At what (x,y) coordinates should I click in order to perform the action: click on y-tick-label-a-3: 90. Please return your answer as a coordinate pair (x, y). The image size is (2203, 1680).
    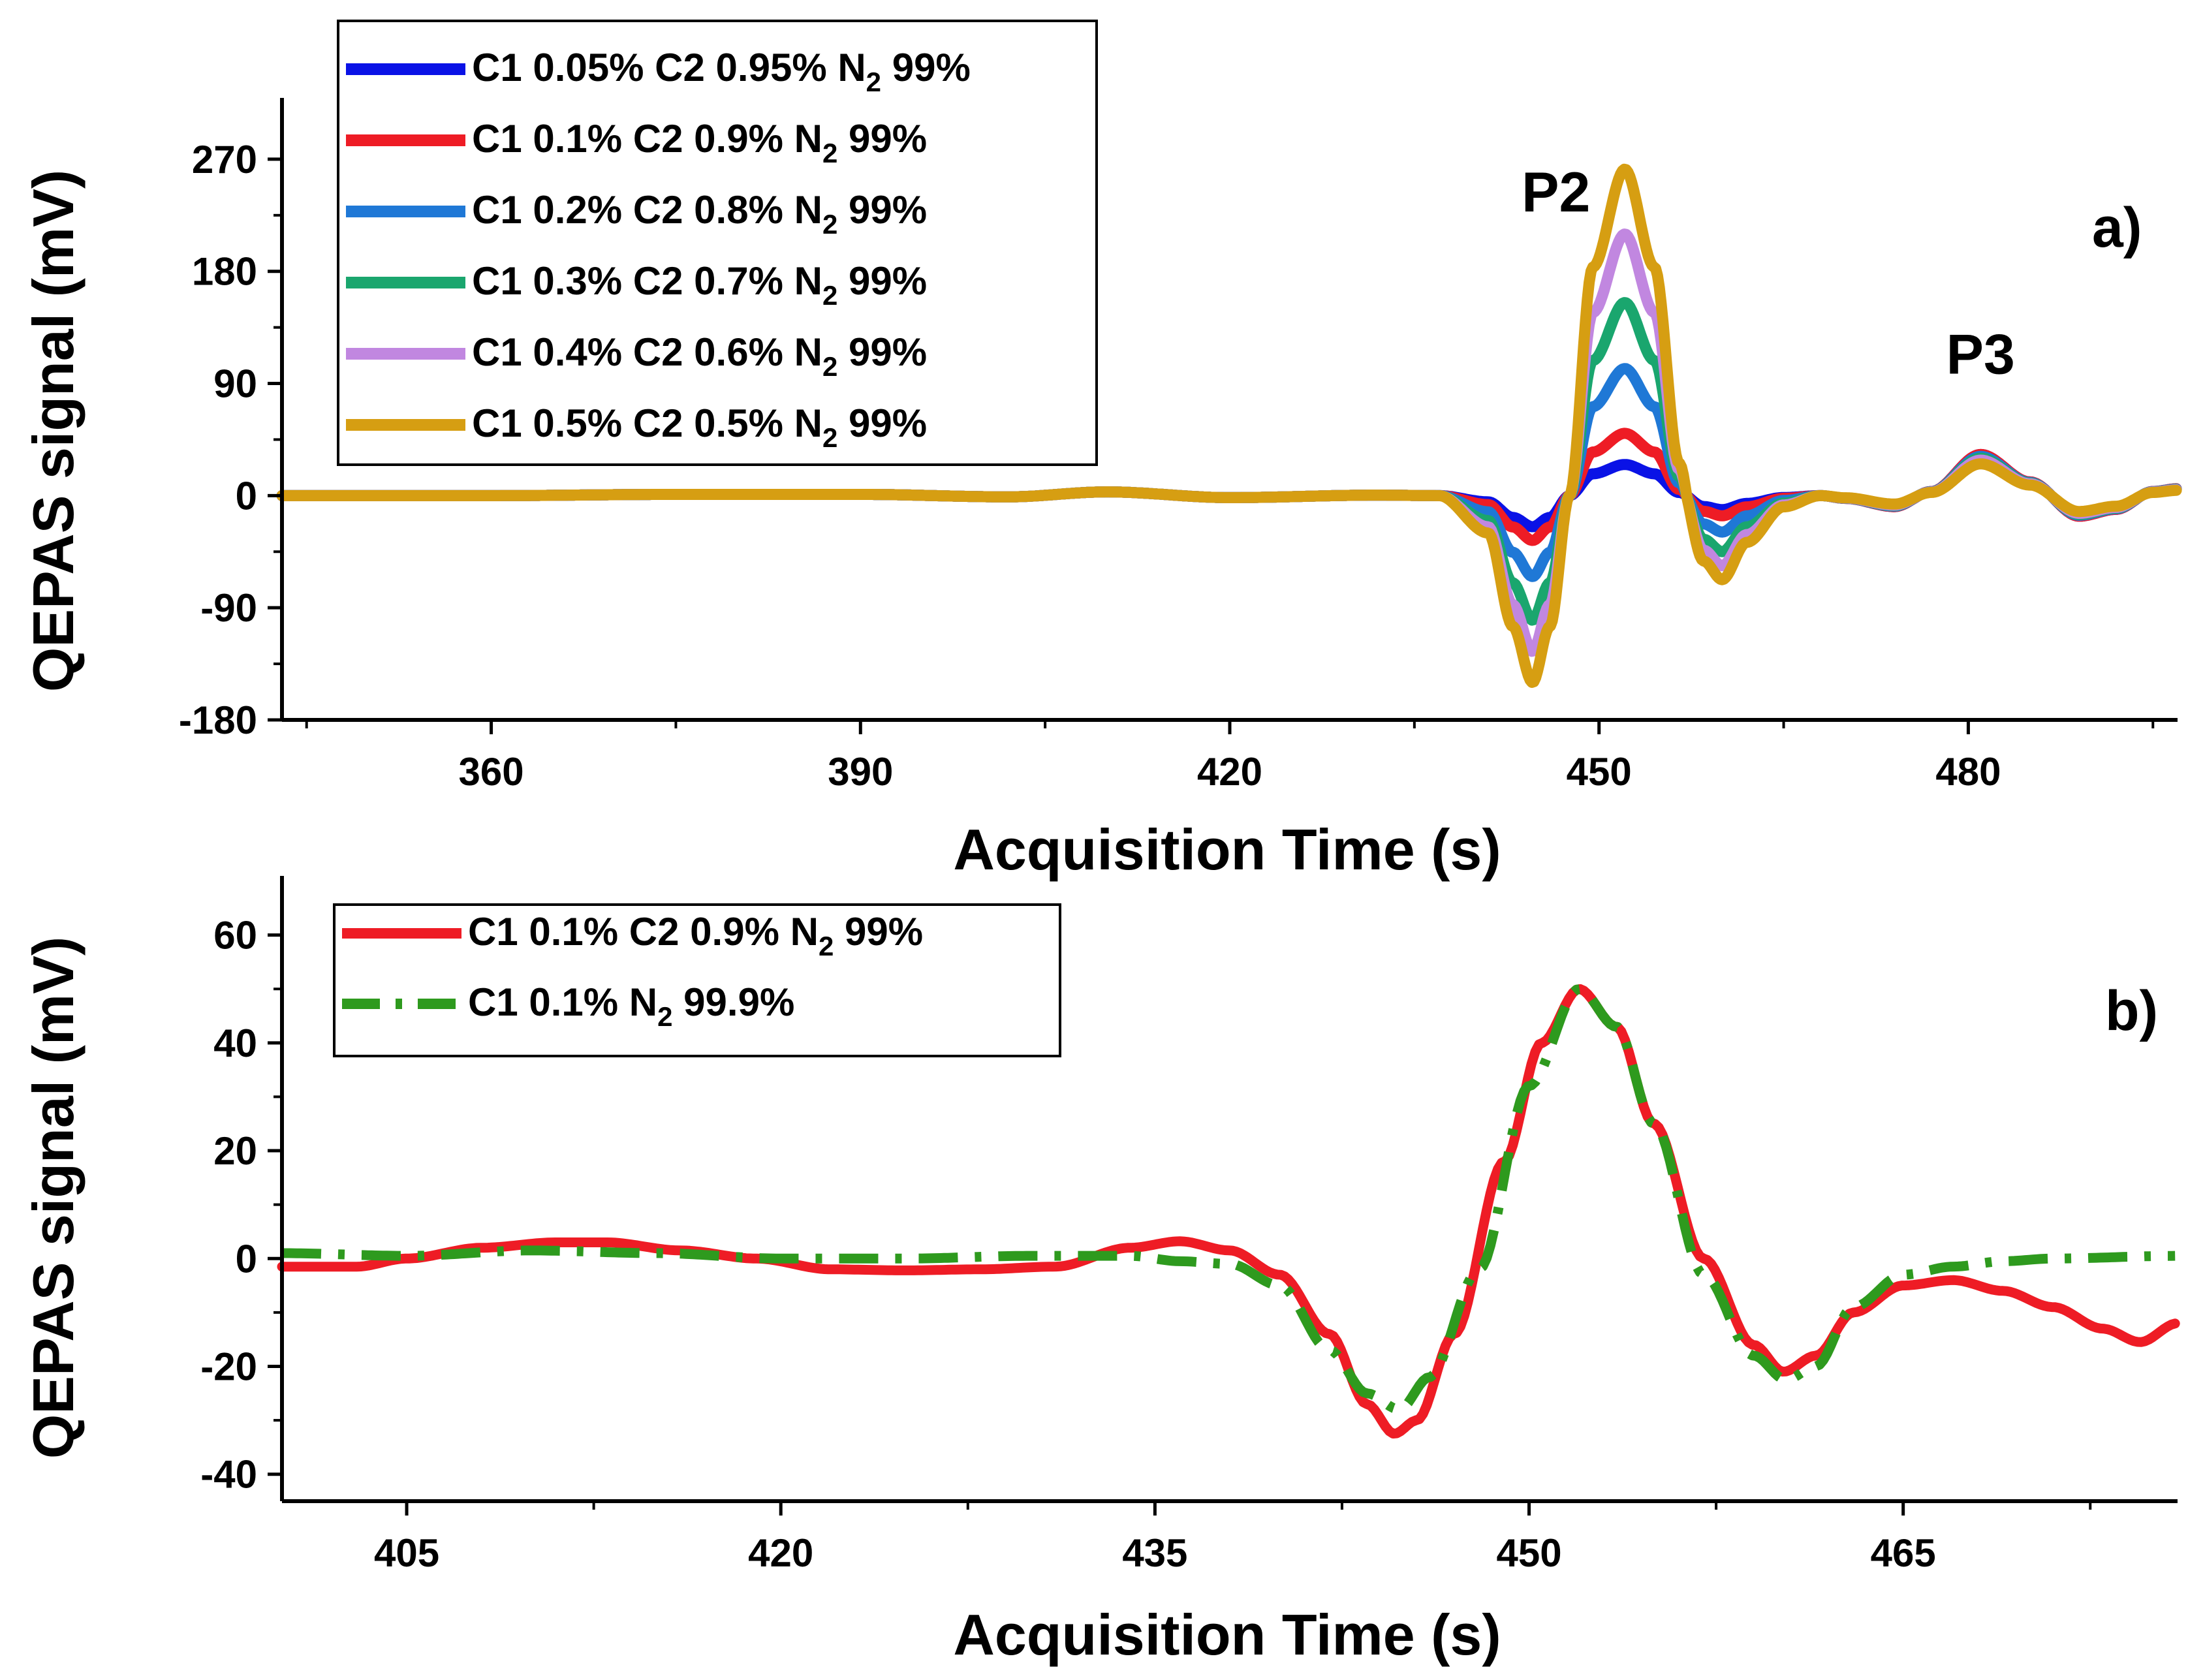
    Looking at the image, I should click on (235, 384).